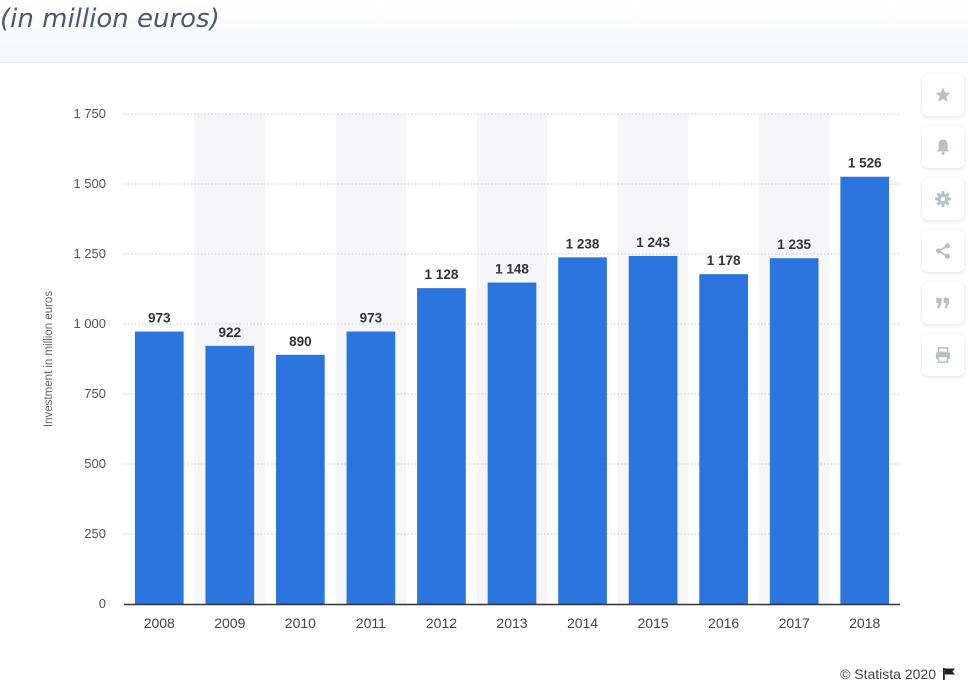 Image resolution: width=968 pixels, height=692 pixels. What do you see at coordinates (300, 341) in the screenshot?
I see `bar-value-label: 890` at bounding box center [300, 341].